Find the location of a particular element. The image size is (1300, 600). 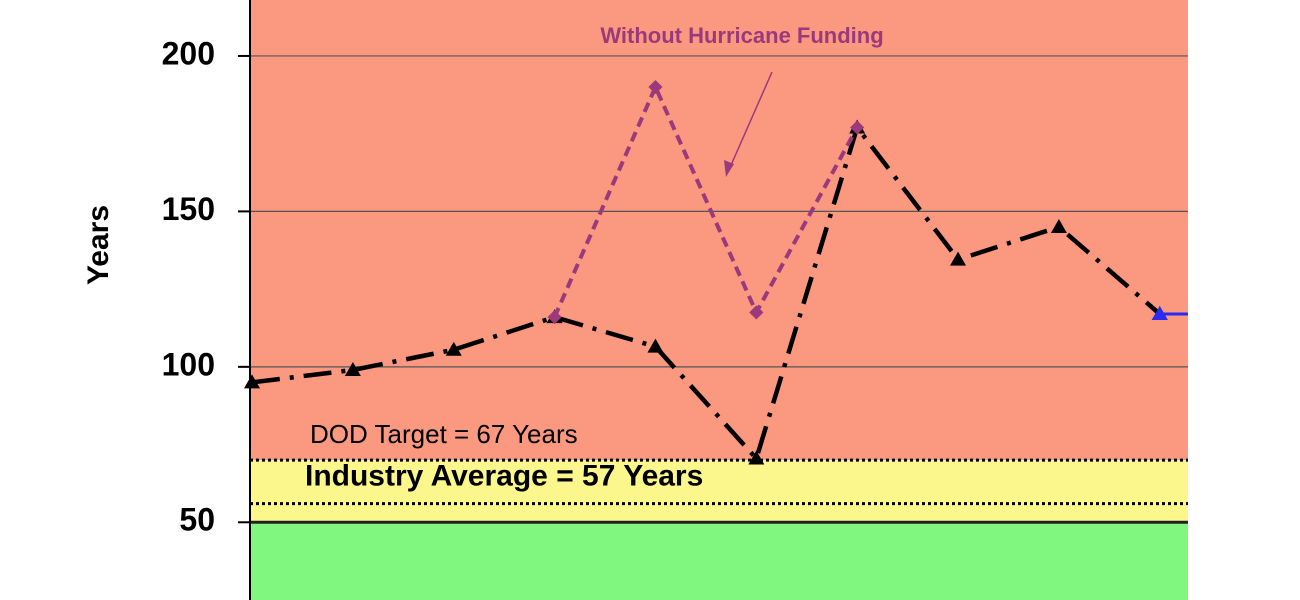

y-tick-label: 150 is located at coordinates (188, 209).